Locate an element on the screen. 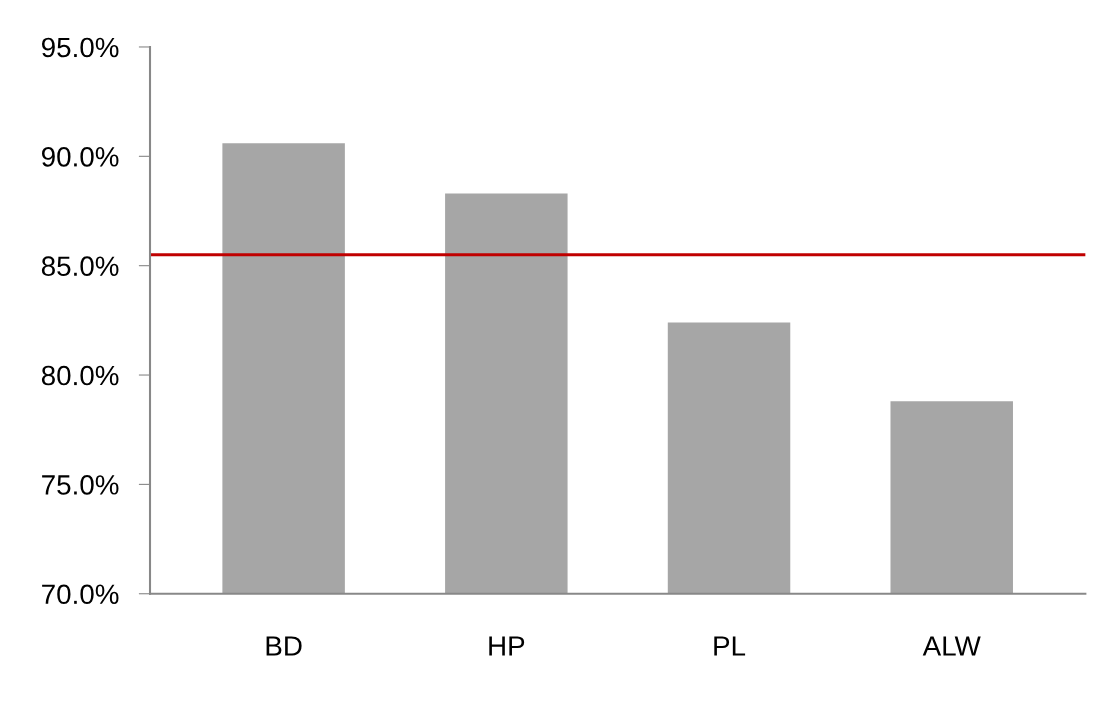  y-tick-label: 70.0% is located at coordinates (80, 594).